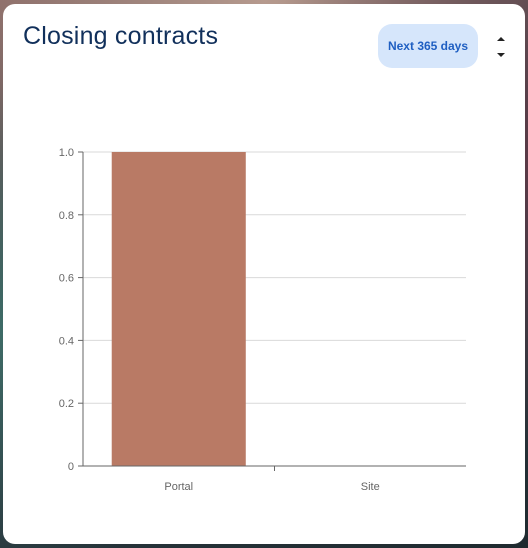 The image size is (528, 548). Describe the element at coordinates (428, 46) in the screenshot. I see `date-range-button: Next 365 days` at that location.